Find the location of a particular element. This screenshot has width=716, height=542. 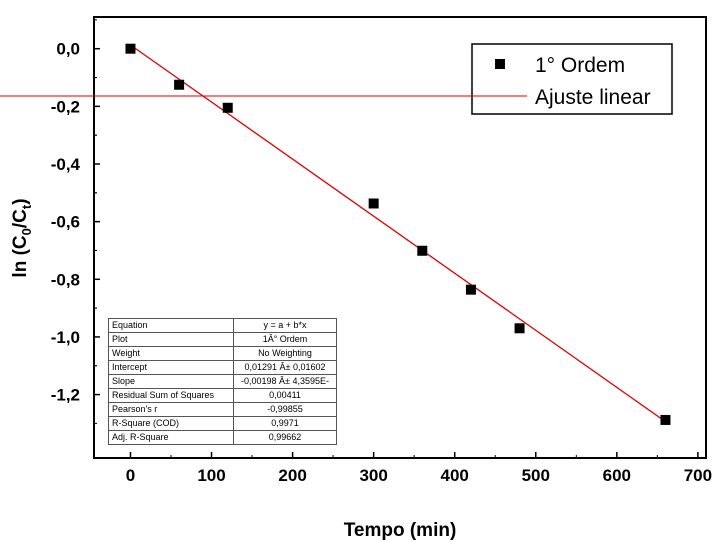

x-tick-label: 400 is located at coordinates (455, 475).